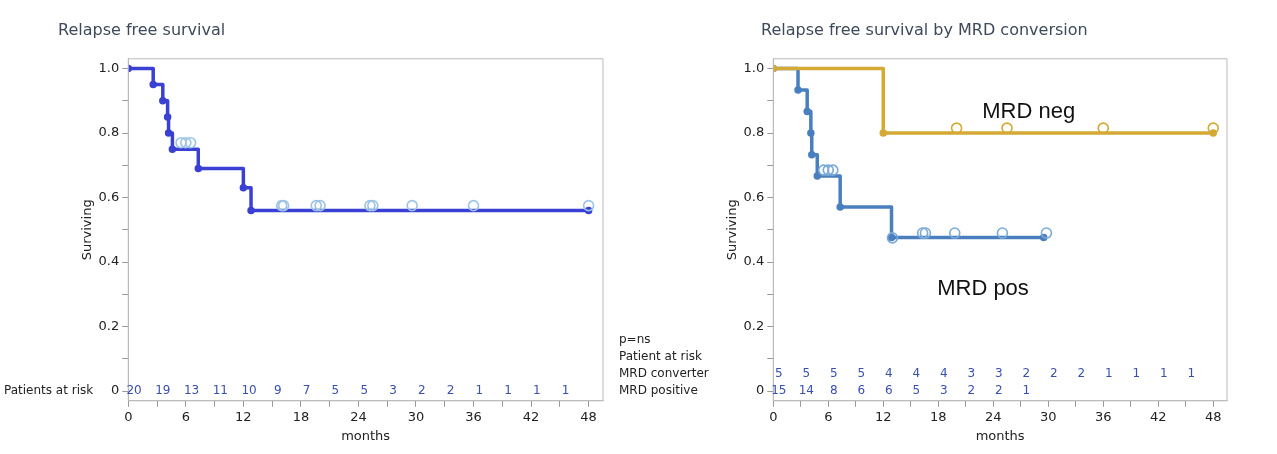 This screenshot has width=1277, height=454. I want to click on chart-title: Relapse free survival by MRD conversion, so click(924, 29).